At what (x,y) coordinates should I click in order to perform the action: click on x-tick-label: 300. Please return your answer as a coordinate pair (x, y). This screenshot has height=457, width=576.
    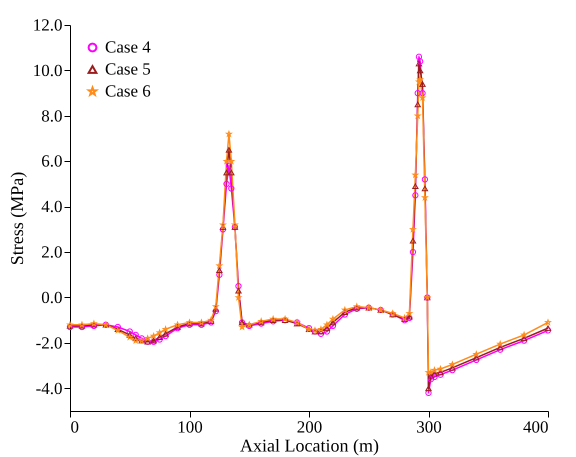
    Looking at the image, I should click on (429, 427).